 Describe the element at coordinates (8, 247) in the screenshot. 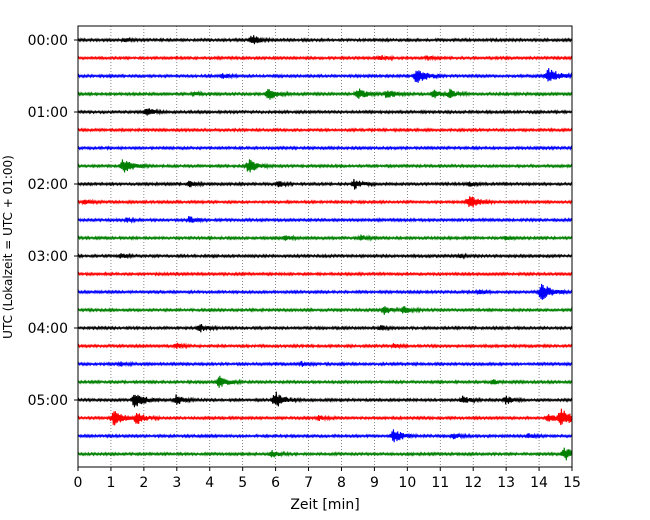

I see `y-axis-title: UTC (Lokalzeit = UTC + 01:00)` at that location.